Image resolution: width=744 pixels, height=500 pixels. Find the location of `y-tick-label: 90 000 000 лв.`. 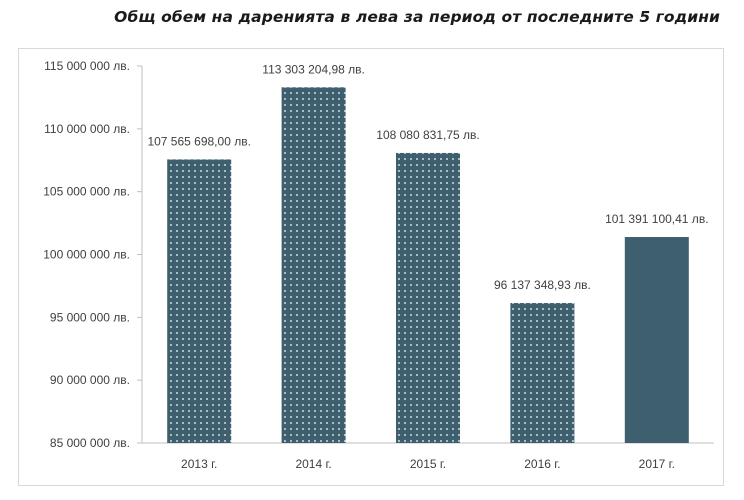

y-tick-label: 90 000 000 лв. is located at coordinates (90, 380).